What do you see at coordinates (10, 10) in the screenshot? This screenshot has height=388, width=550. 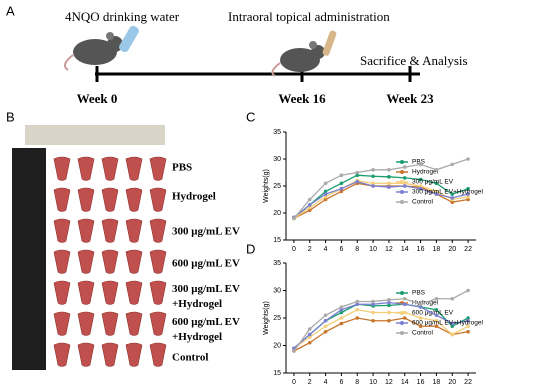 I see `panel-label: A` at bounding box center [10, 10].